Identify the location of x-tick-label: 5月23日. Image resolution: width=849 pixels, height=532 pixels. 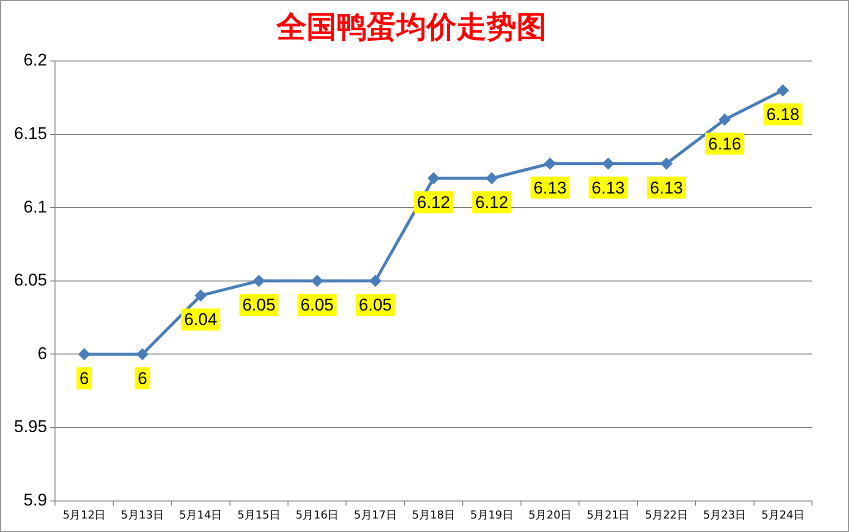
(724, 515).